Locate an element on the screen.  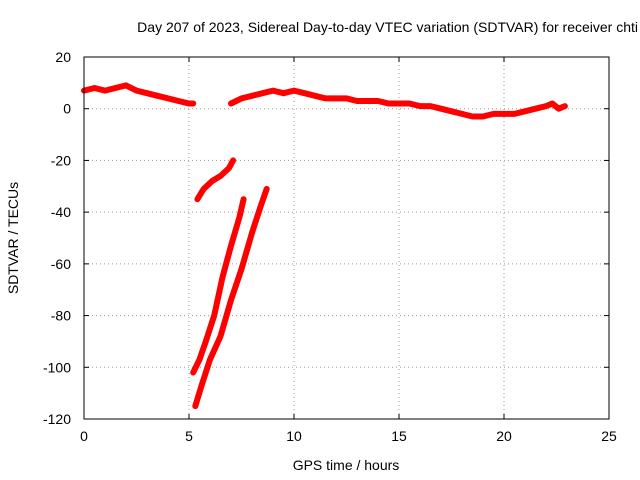
x-tick-label: 25 is located at coordinates (609, 436).